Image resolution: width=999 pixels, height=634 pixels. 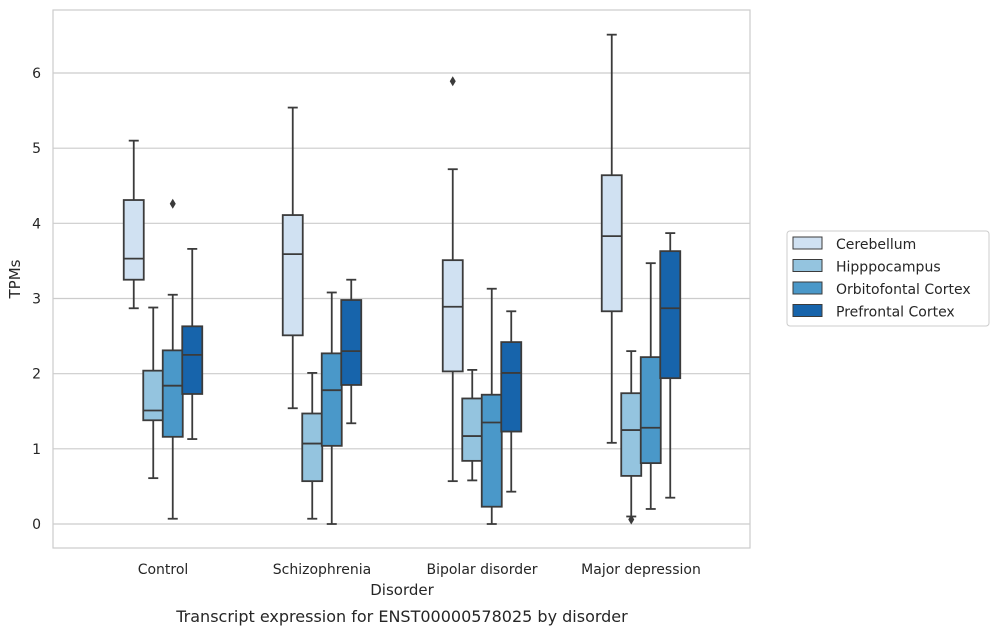 I want to click on y-tick-labels: 0 1 2 3 4 5 6, so click(x=36, y=299).